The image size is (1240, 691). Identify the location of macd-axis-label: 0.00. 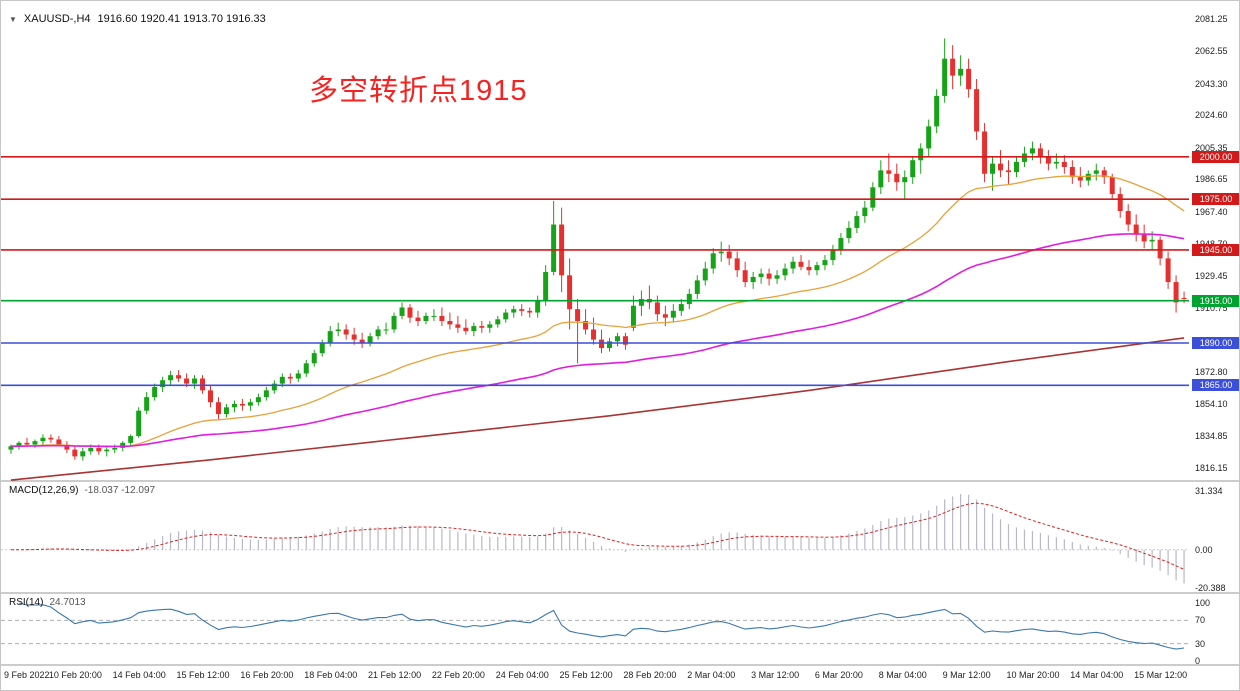
(1204, 549).